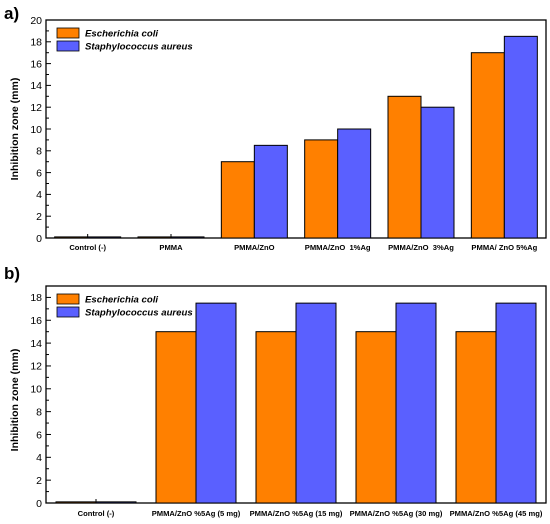 The image size is (550, 524). Describe the element at coordinates (171, 247) in the screenshot. I see `panel-a-category-label: PMMA` at that location.